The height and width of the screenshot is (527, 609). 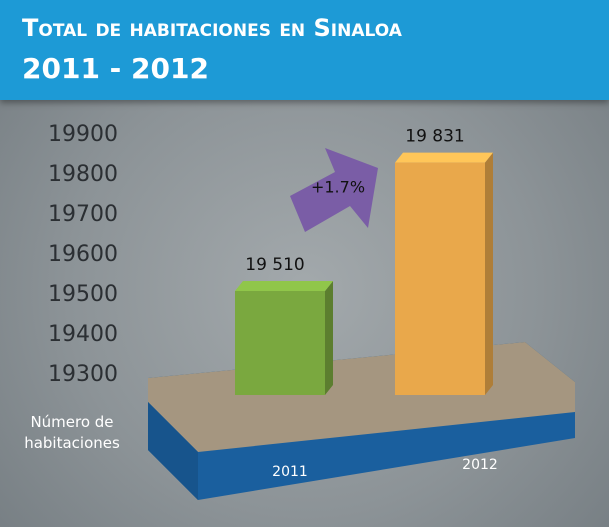 I want to click on y-tick-label: 19500, so click(x=83, y=294).